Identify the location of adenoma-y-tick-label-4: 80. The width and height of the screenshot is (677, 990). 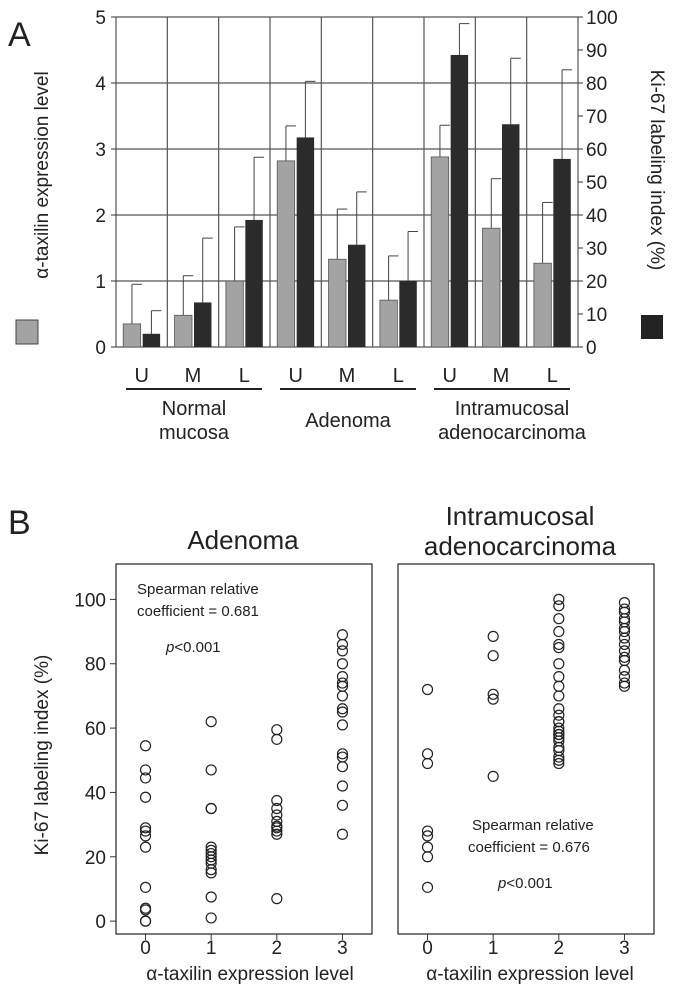
(95, 665).